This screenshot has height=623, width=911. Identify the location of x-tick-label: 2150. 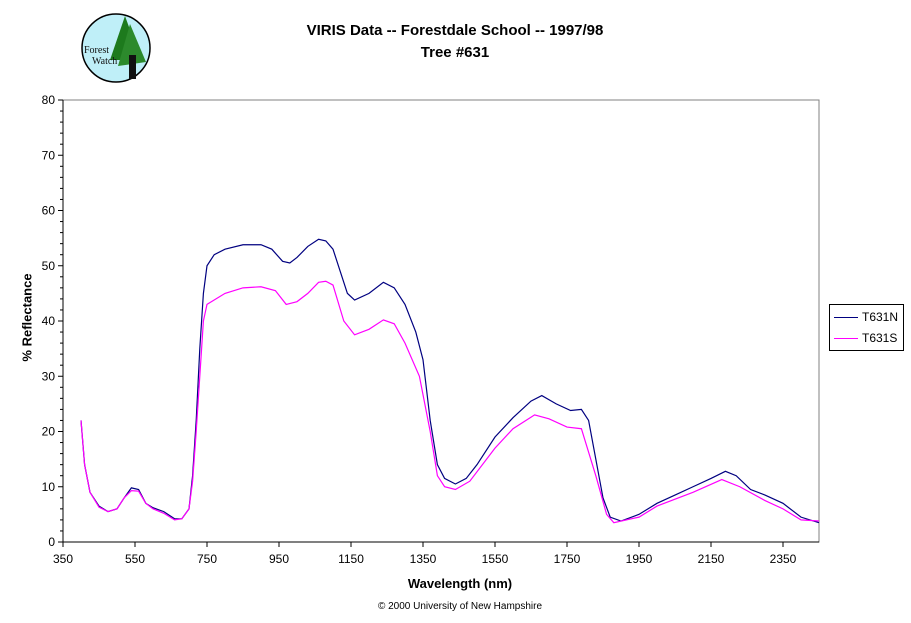
(711, 559).